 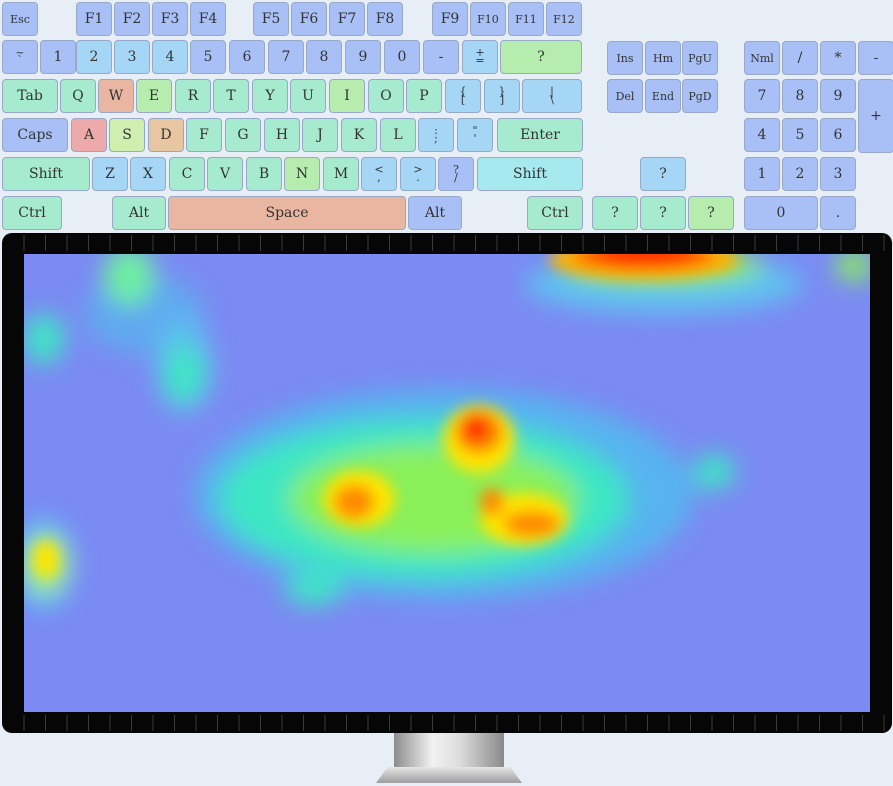 What do you see at coordinates (170, 19) in the screenshot?
I see `key-f3: F3` at bounding box center [170, 19].